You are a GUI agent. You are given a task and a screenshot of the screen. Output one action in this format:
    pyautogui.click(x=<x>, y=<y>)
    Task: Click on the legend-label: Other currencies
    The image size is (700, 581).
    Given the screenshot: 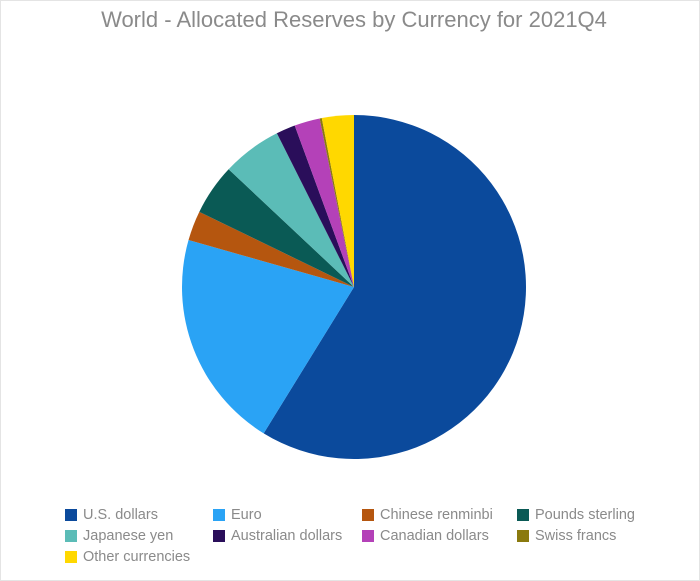 What is the action you would take?
    pyautogui.click(x=136, y=557)
    